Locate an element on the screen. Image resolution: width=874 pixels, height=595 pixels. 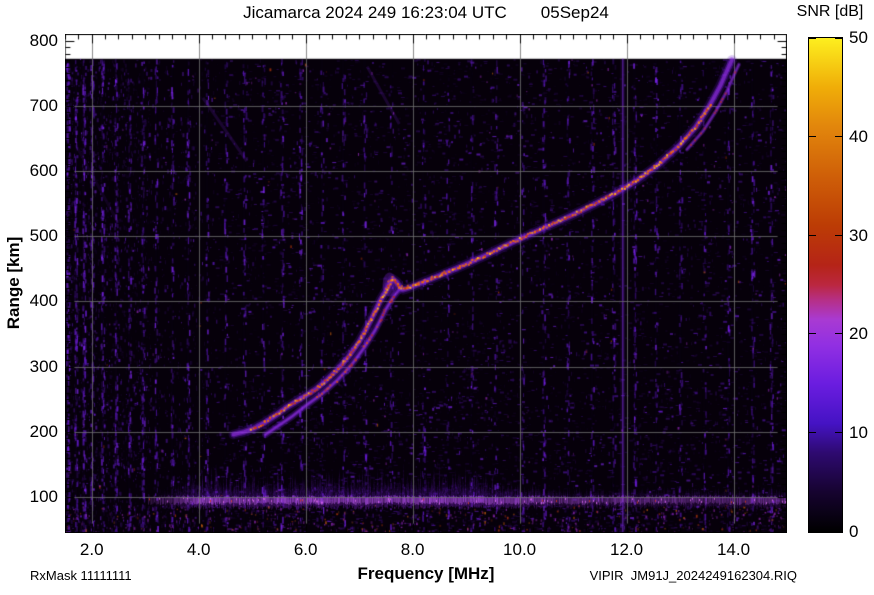
x-tick-label: 6.0 is located at coordinates (305, 549).